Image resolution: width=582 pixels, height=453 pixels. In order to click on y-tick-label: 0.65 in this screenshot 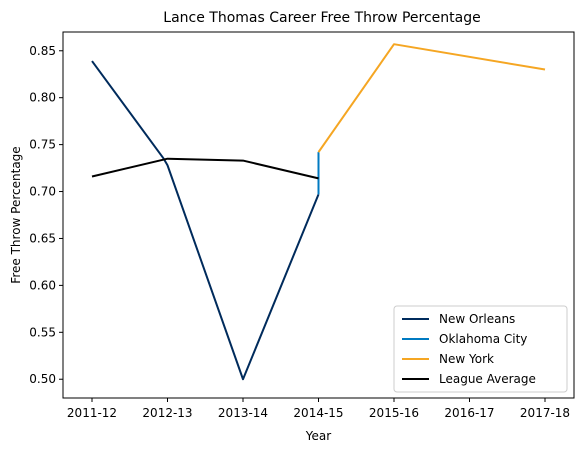, I will do `click(42, 238)`.